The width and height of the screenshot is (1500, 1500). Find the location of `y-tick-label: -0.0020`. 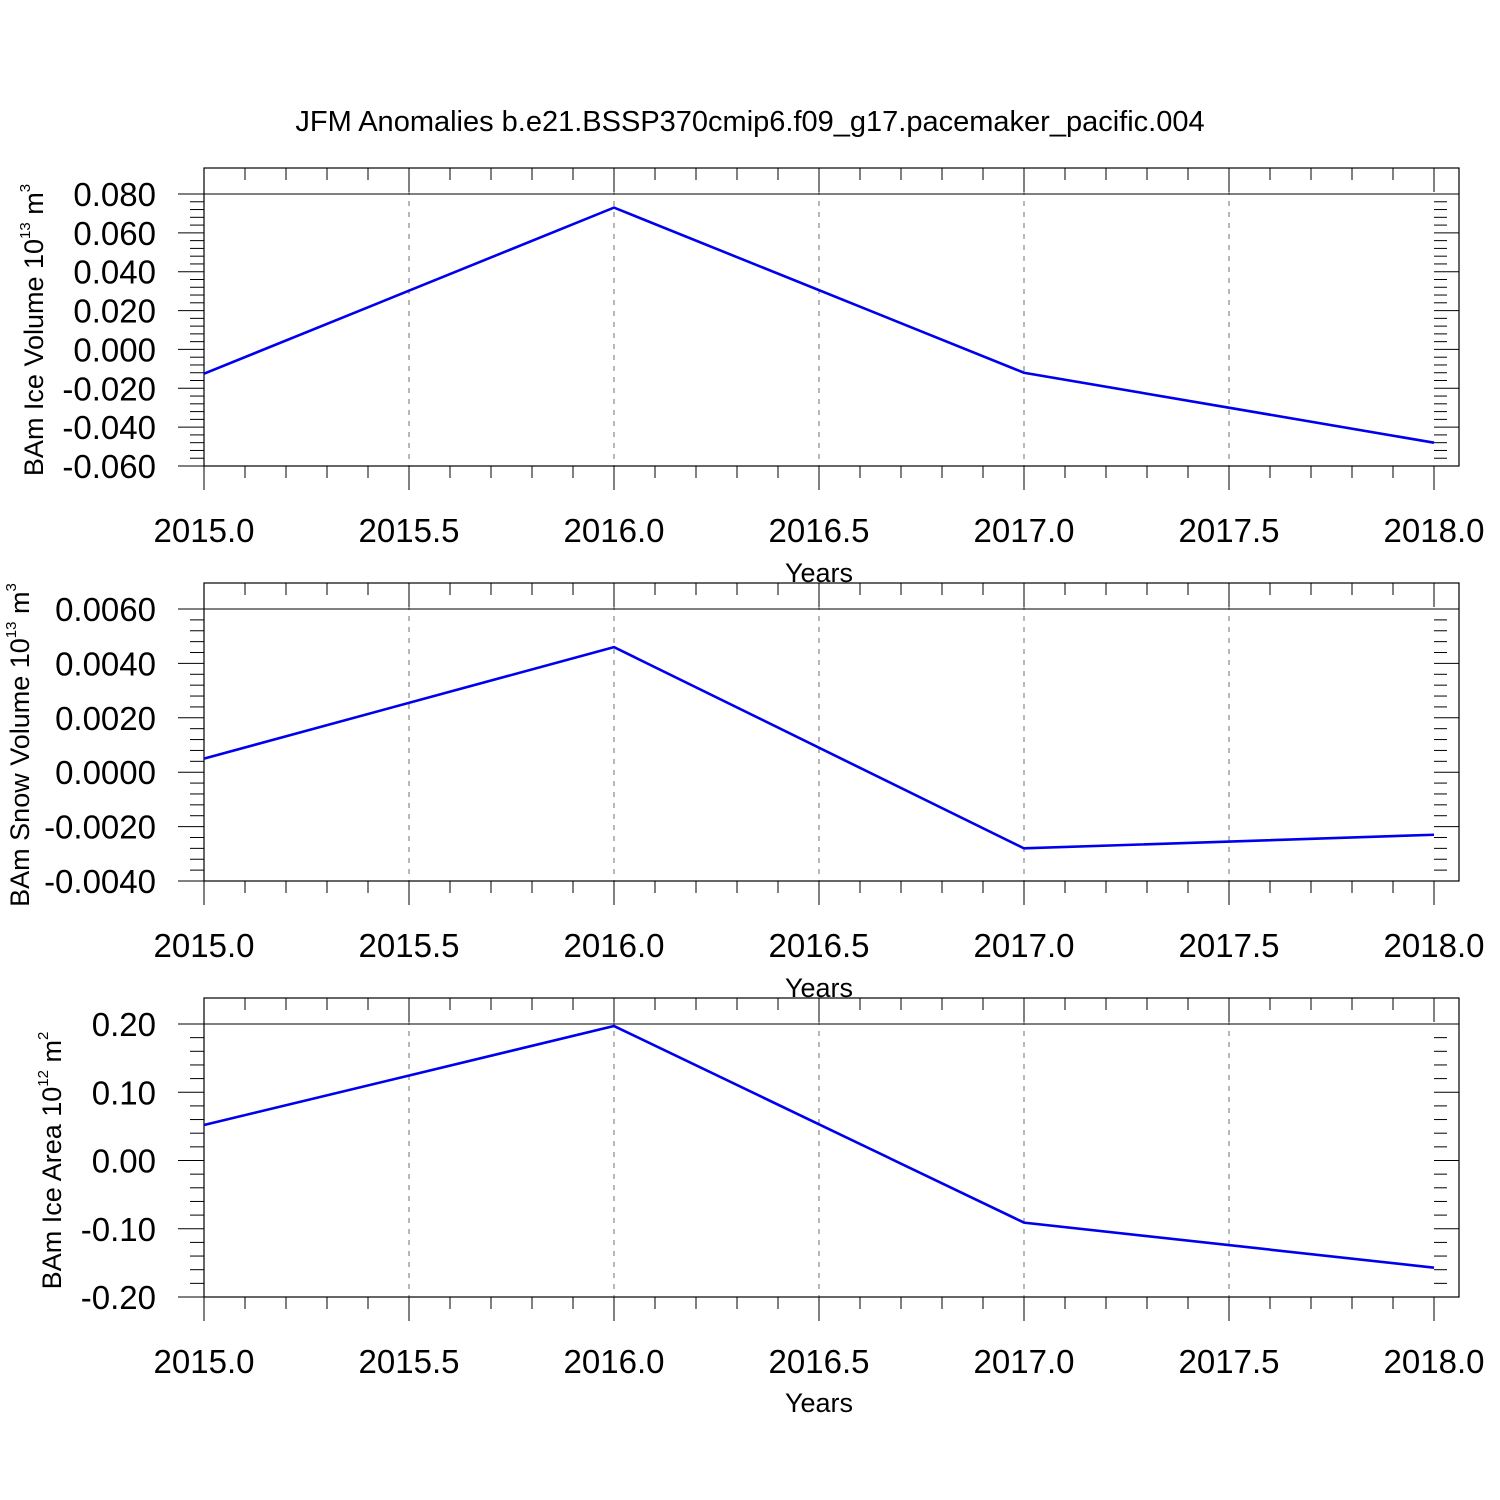

y-tick-label: -0.0020 is located at coordinates (100, 827).